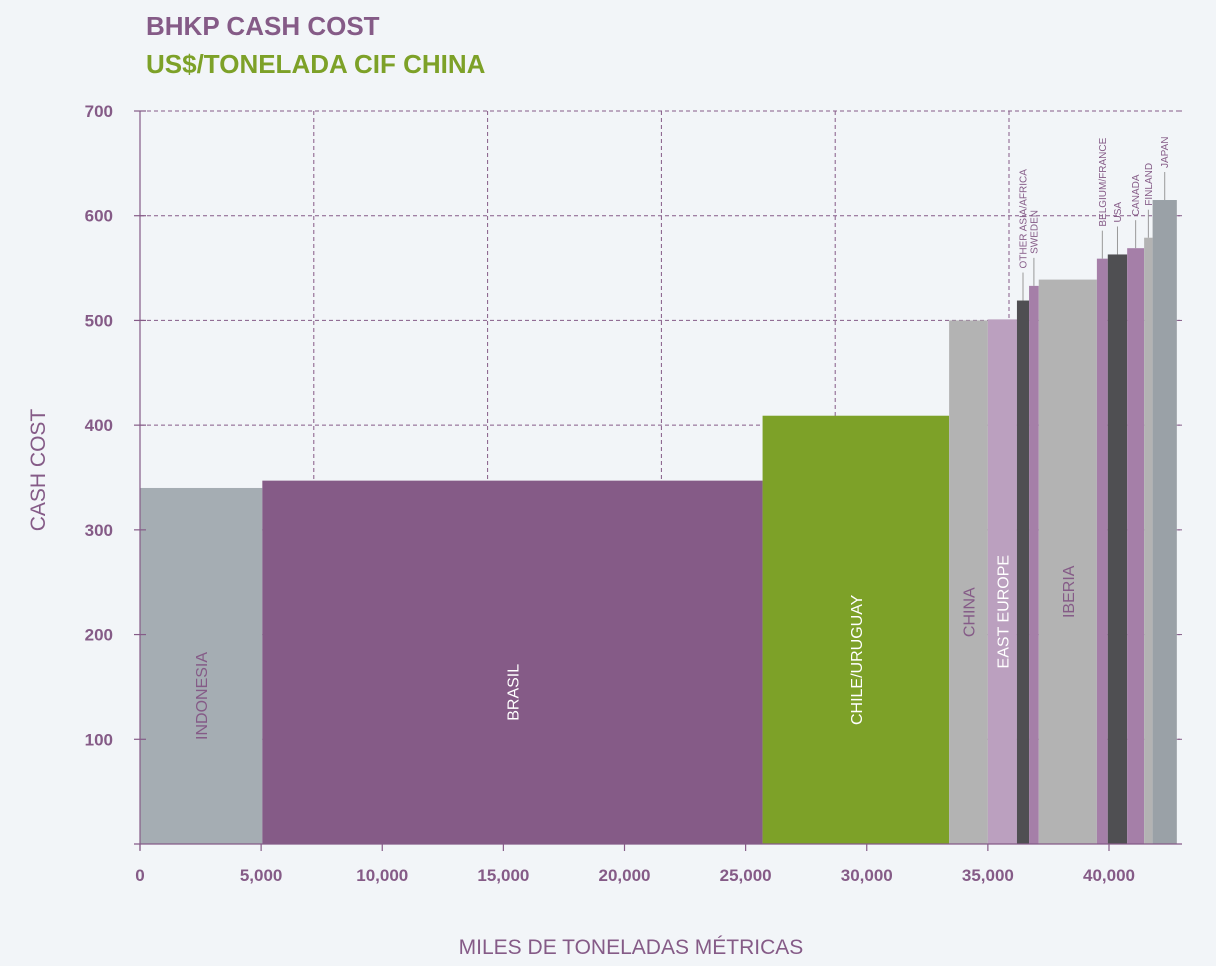  I want to click on y-tick-label-300: 300, so click(99, 530).